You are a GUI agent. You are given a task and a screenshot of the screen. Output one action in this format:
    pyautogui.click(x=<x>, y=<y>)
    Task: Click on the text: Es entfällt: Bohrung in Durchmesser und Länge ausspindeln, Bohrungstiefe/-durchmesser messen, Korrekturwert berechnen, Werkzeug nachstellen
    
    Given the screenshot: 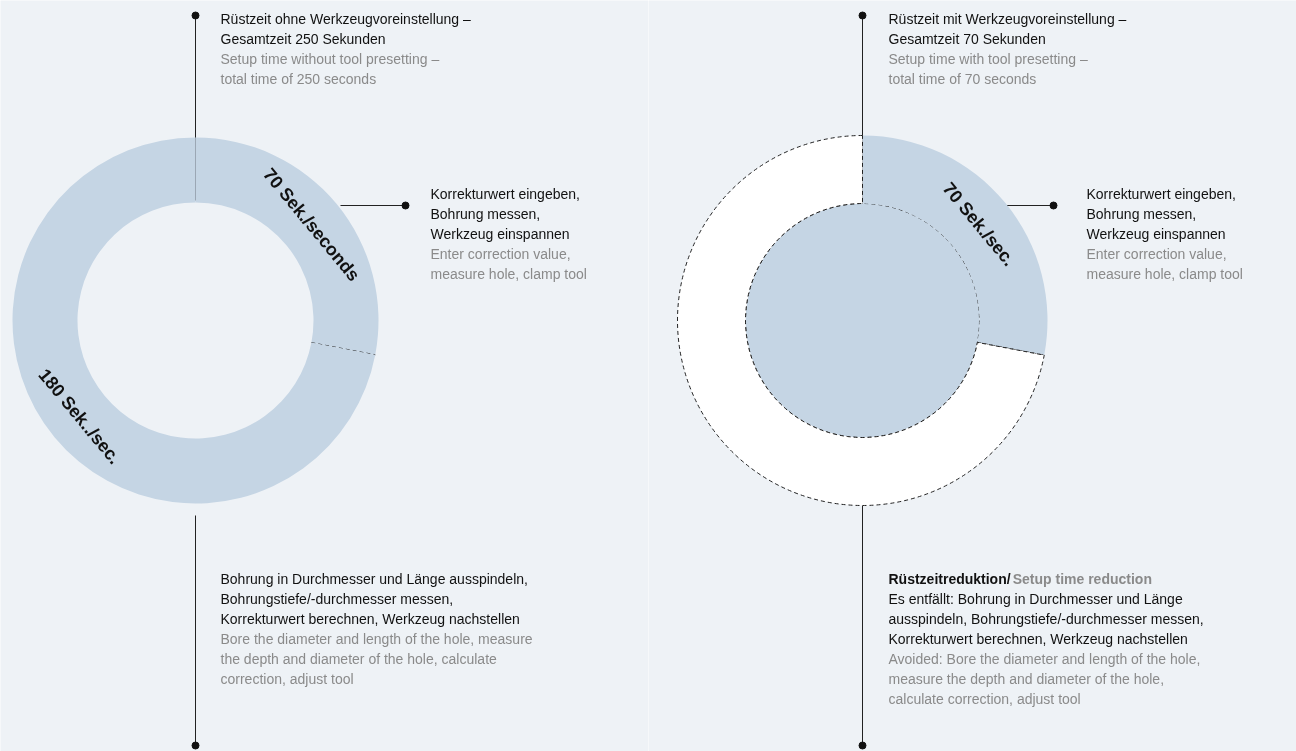 What is the action you would take?
    pyautogui.click(x=1046, y=618)
    